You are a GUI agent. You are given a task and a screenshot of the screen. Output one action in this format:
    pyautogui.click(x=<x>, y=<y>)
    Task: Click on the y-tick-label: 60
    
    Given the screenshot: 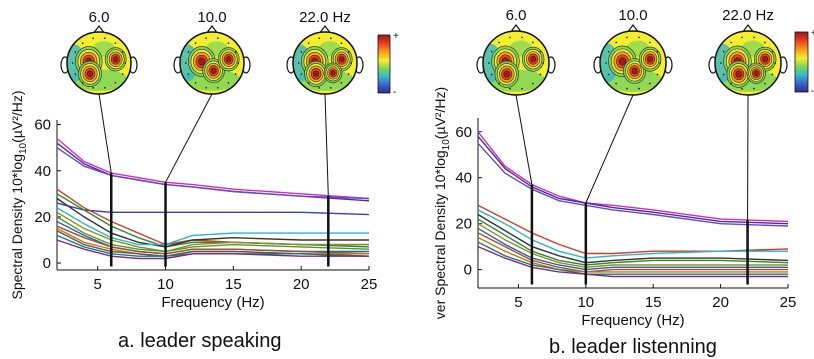 What is the action you would take?
    pyautogui.click(x=463, y=132)
    